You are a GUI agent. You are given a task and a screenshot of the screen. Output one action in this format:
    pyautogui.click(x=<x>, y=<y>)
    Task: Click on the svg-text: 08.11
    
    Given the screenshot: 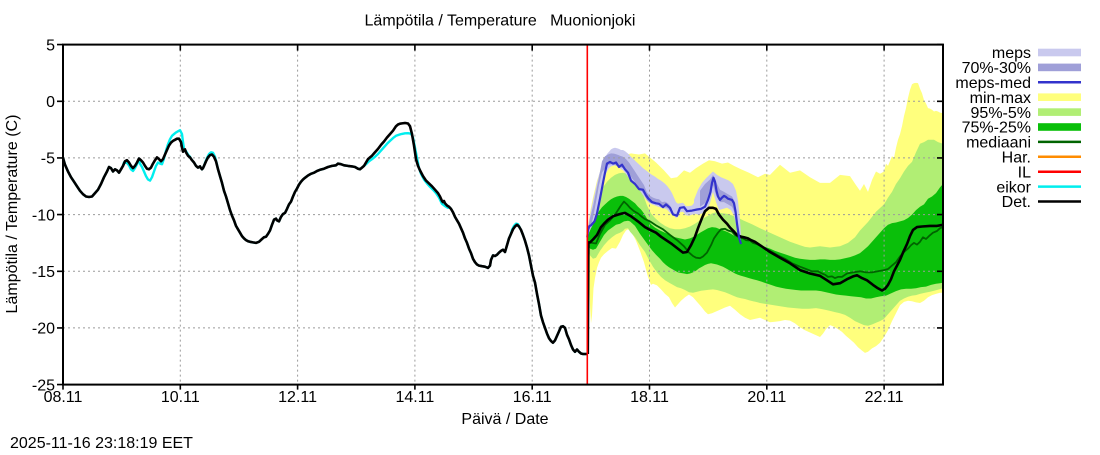 What is the action you would take?
    pyautogui.click(x=63, y=397)
    